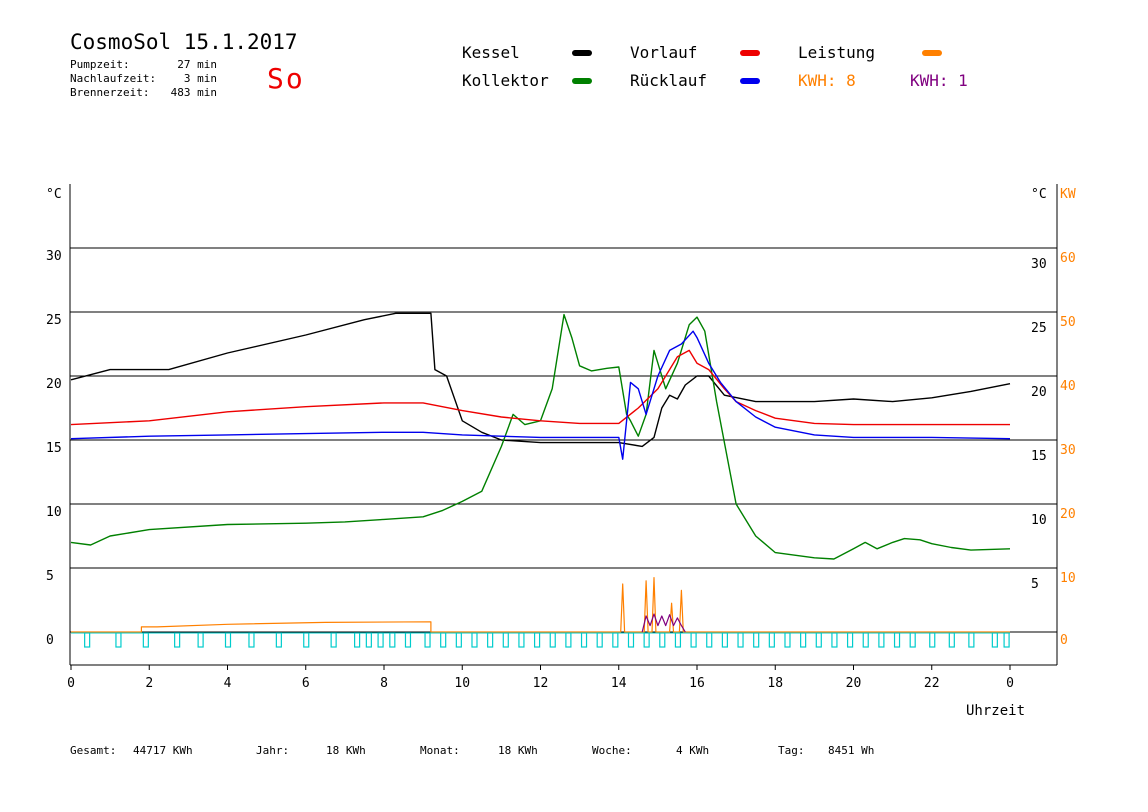 This screenshot has height=812, width=1148. What do you see at coordinates (491, 52) in the screenshot?
I see `legend-label-kessel: Kessel` at bounding box center [491, 52].